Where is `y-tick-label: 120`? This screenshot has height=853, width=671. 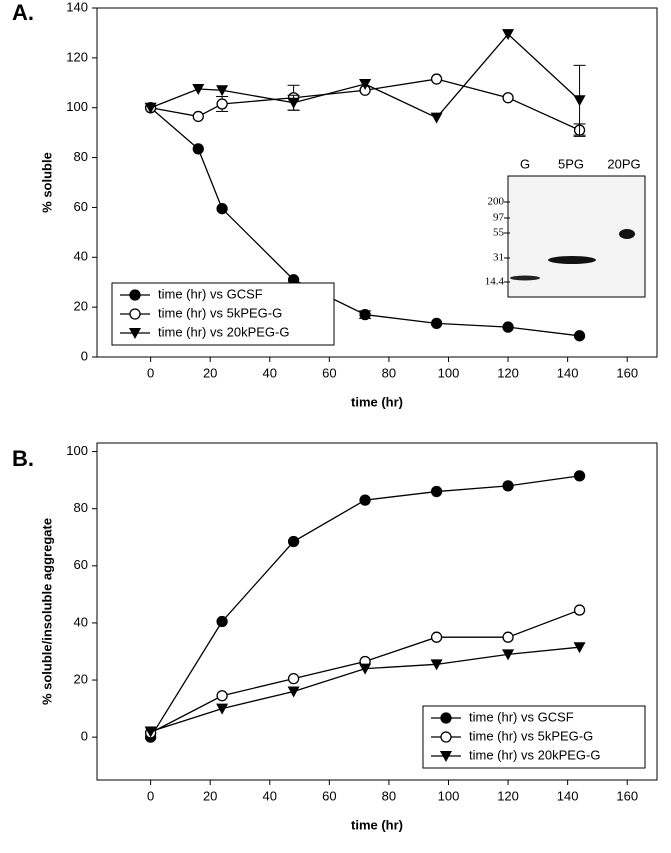
y-tick-label: 120 is located at coordinates (77, 56).